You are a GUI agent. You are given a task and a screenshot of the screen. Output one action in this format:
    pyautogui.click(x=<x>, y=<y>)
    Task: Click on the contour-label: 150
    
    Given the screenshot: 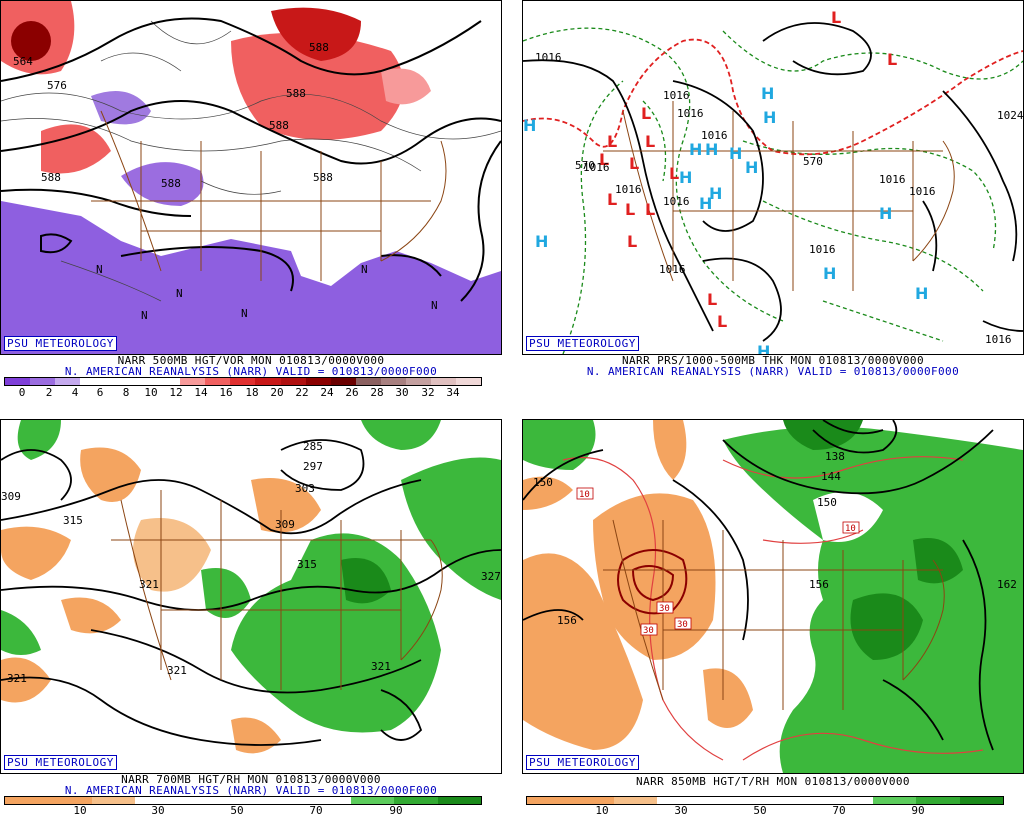 What is the action you would take?
    pyautogui.click(x=543, y=482)
    